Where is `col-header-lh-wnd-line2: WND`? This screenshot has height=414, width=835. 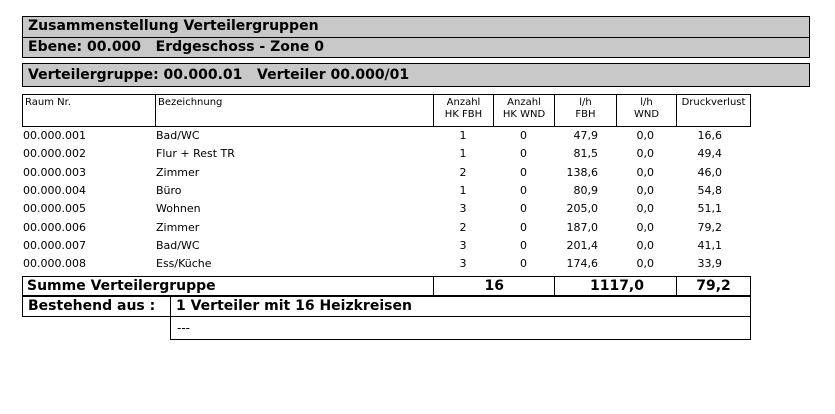
col-header-lh-wnd-line2: WND is located at coordinates (646, 114).